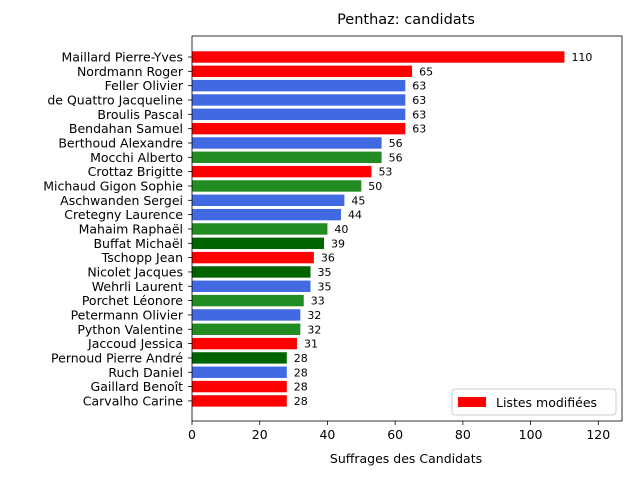 This screenshot has width=640, height=480. What do you see at coordinates (135, 271) in the screenshot?
I see `category-label: Nicolet Jacques` at bounding box center [135, 271].